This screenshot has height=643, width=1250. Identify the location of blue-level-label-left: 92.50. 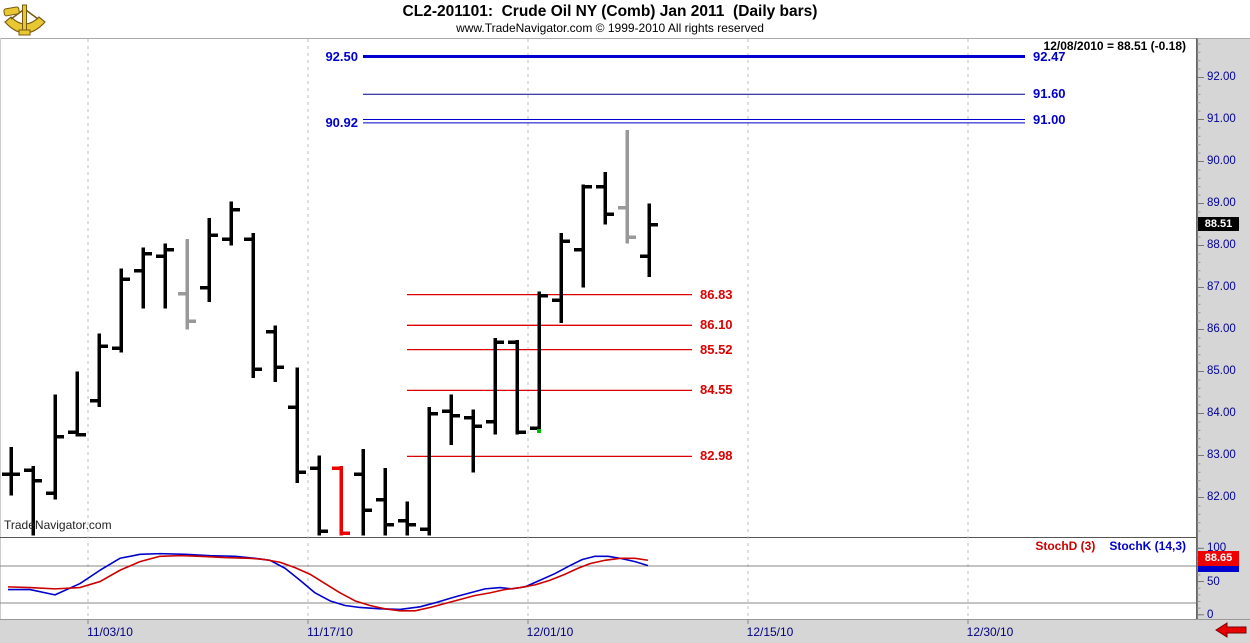
(341, 56).